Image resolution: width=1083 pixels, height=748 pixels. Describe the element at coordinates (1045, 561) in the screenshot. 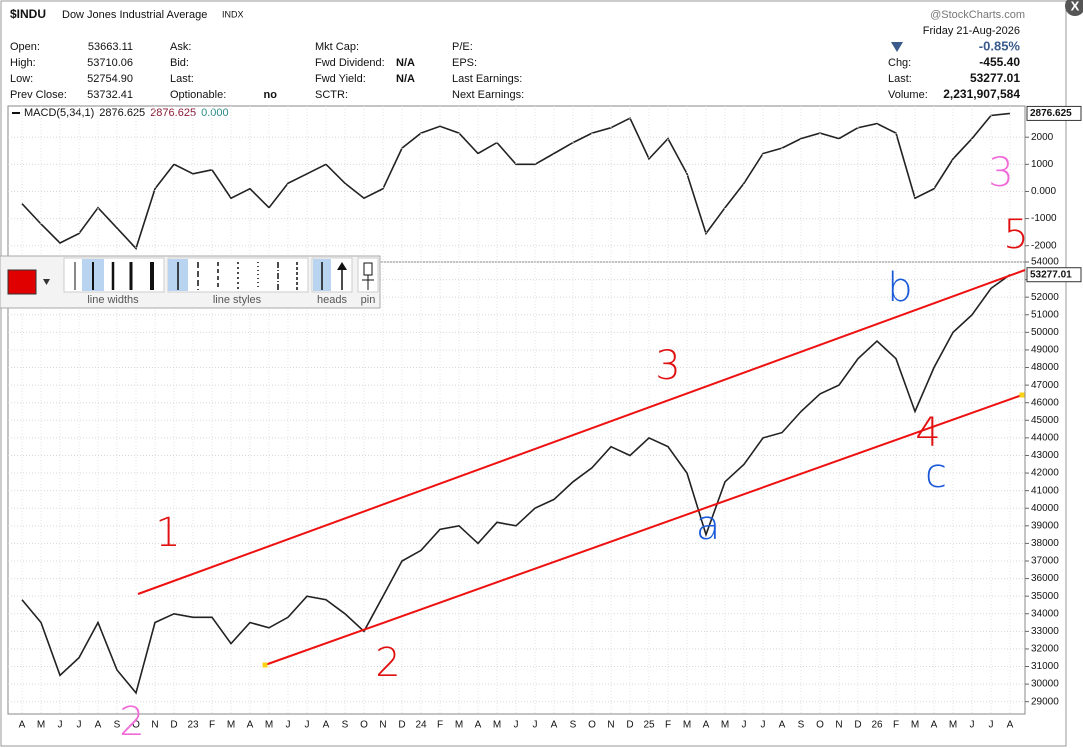

I see `y-tick-label: 37000` at that location.